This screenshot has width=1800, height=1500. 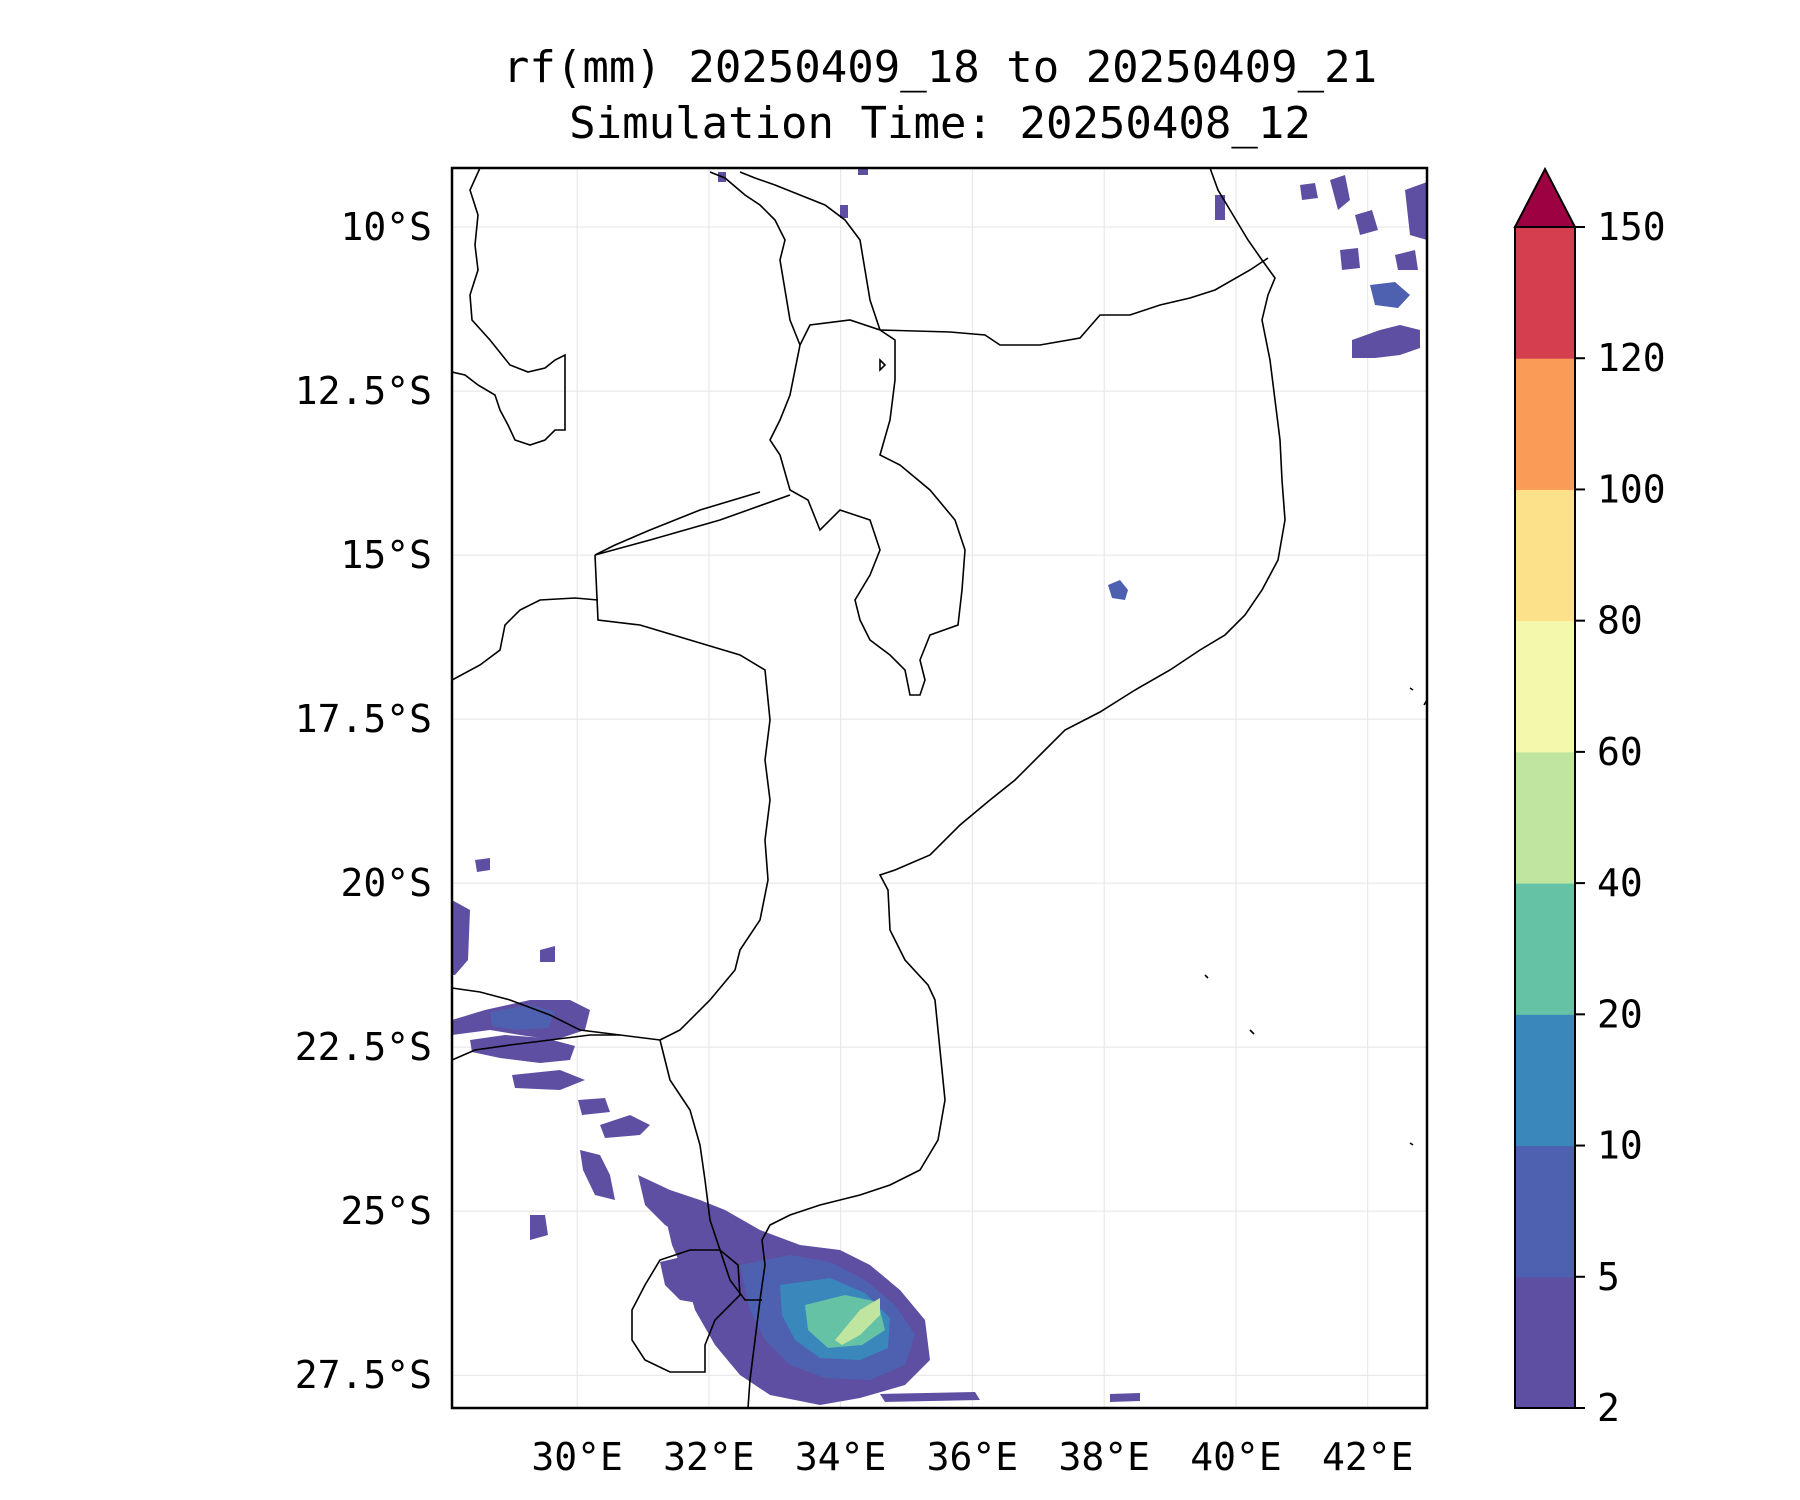 I want to click on colorbar-tick-label: 2, so click(x=1608, y=1408).